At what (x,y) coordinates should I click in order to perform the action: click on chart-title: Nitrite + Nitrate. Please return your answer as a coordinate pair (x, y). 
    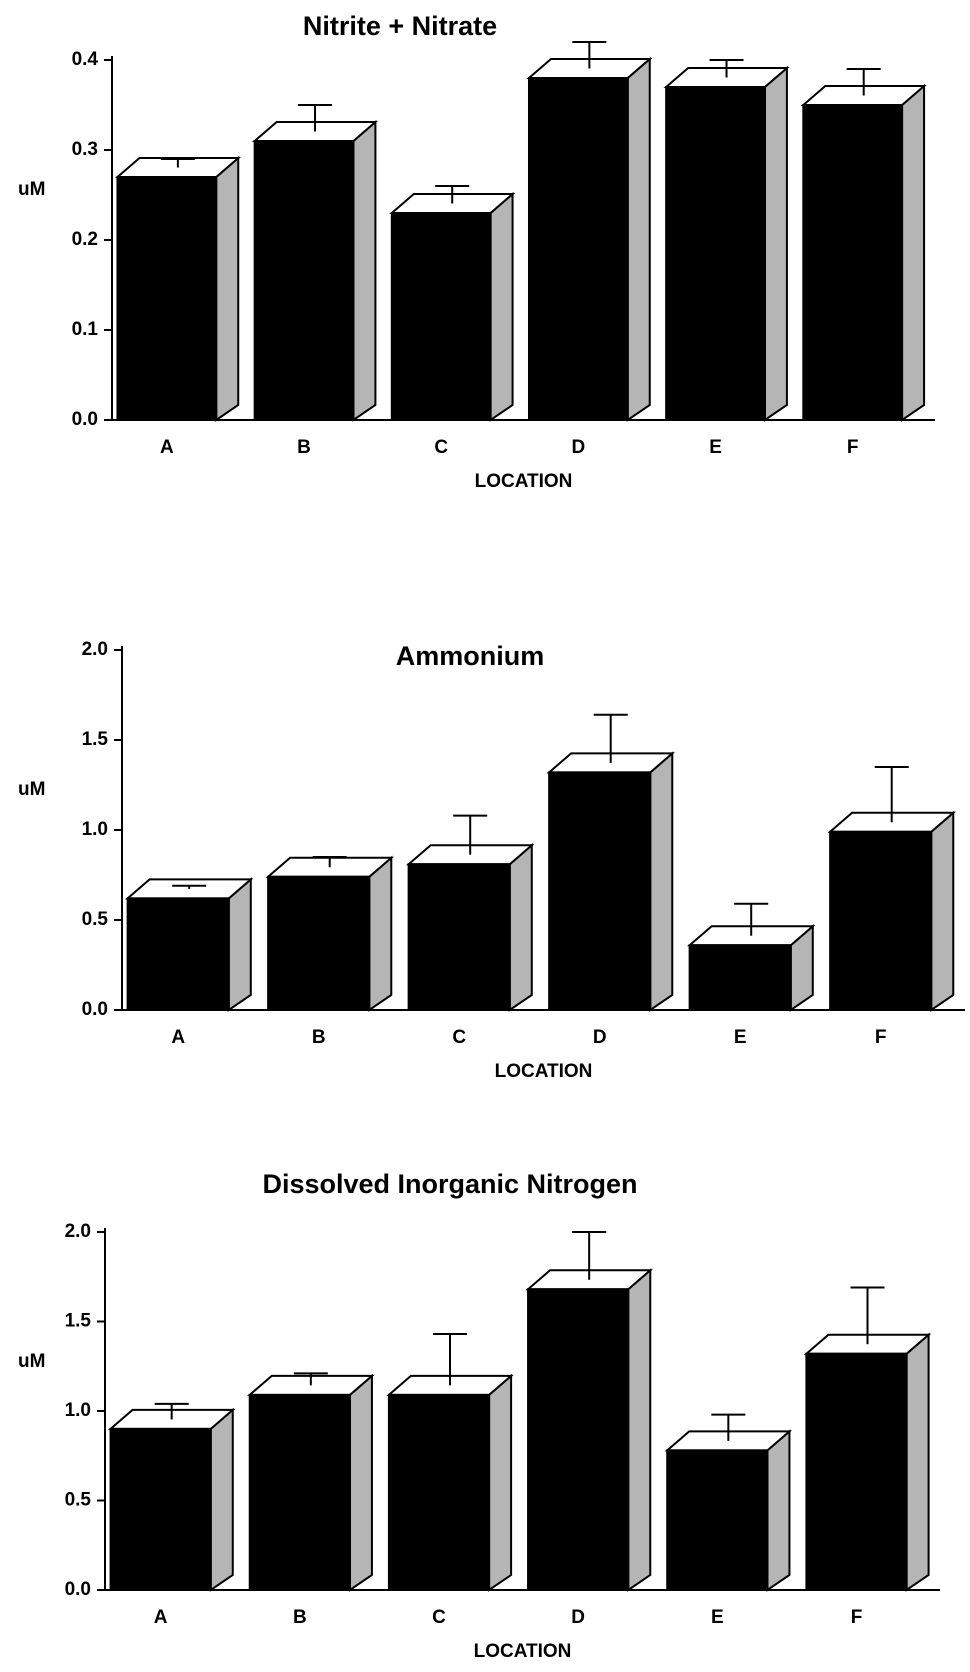
    Looking at the image, I should click on (400, 26).